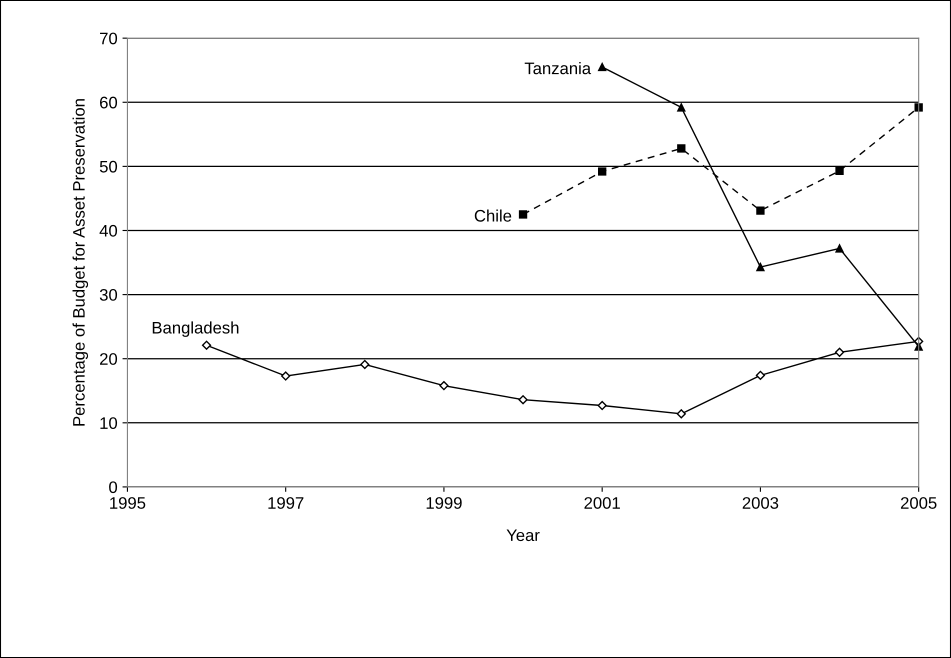 Image resolution: width=951 pixels, height=658 pixels. What do you see at coordinates (918, 503) in the screenshot?
I see `x-tick-label: 2005` at bounding box center [918, 503].